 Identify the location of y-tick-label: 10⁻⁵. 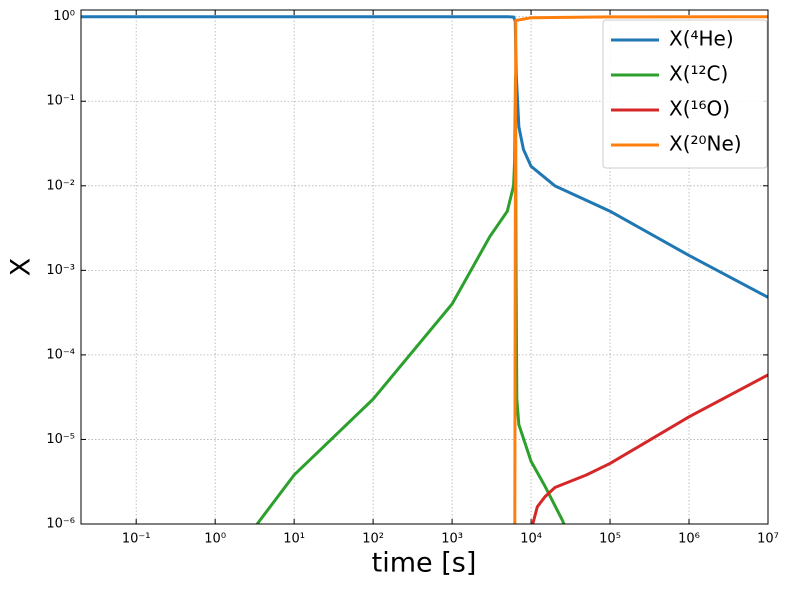
(60, 439).